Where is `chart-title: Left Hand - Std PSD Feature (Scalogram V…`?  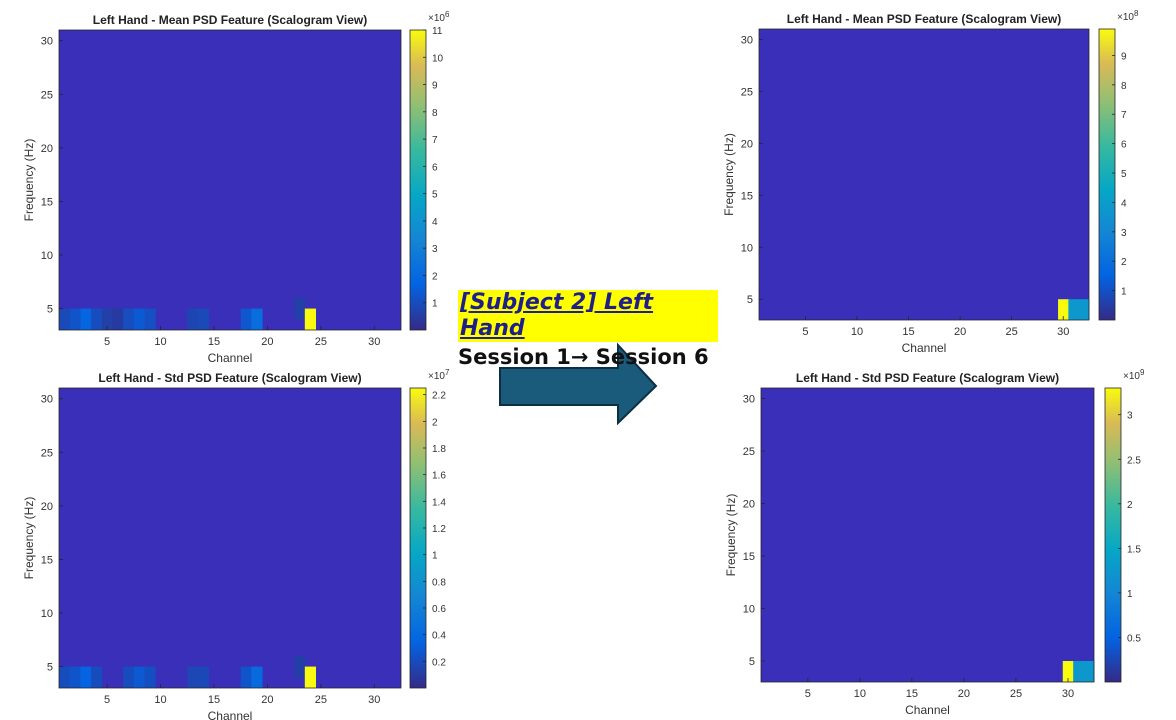
chart-title: Left Hand - Std PSD Feature (Scalogram V… is located at coordinates (229, 378).